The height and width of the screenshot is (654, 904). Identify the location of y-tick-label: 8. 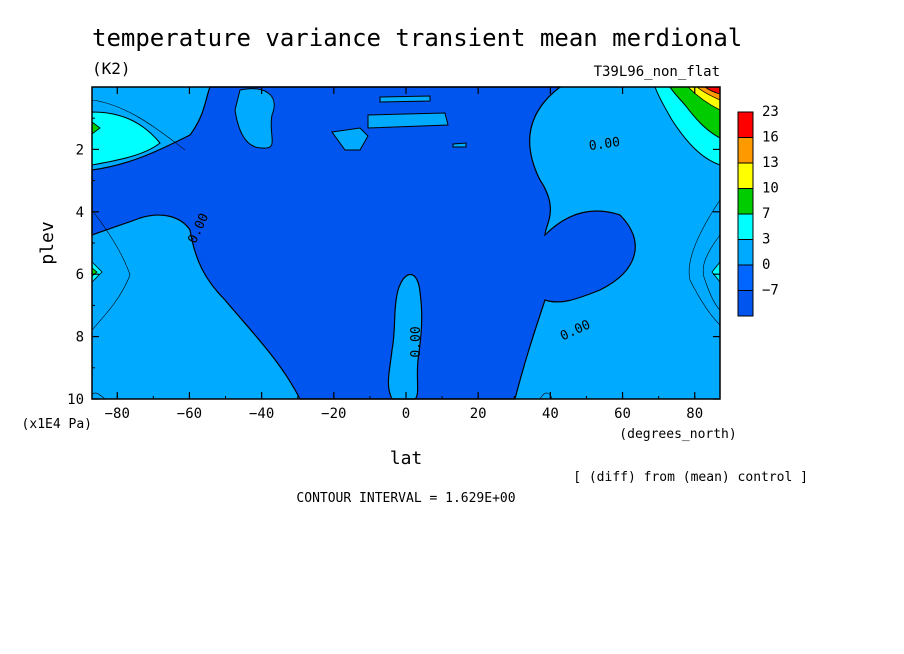
(80, 338).